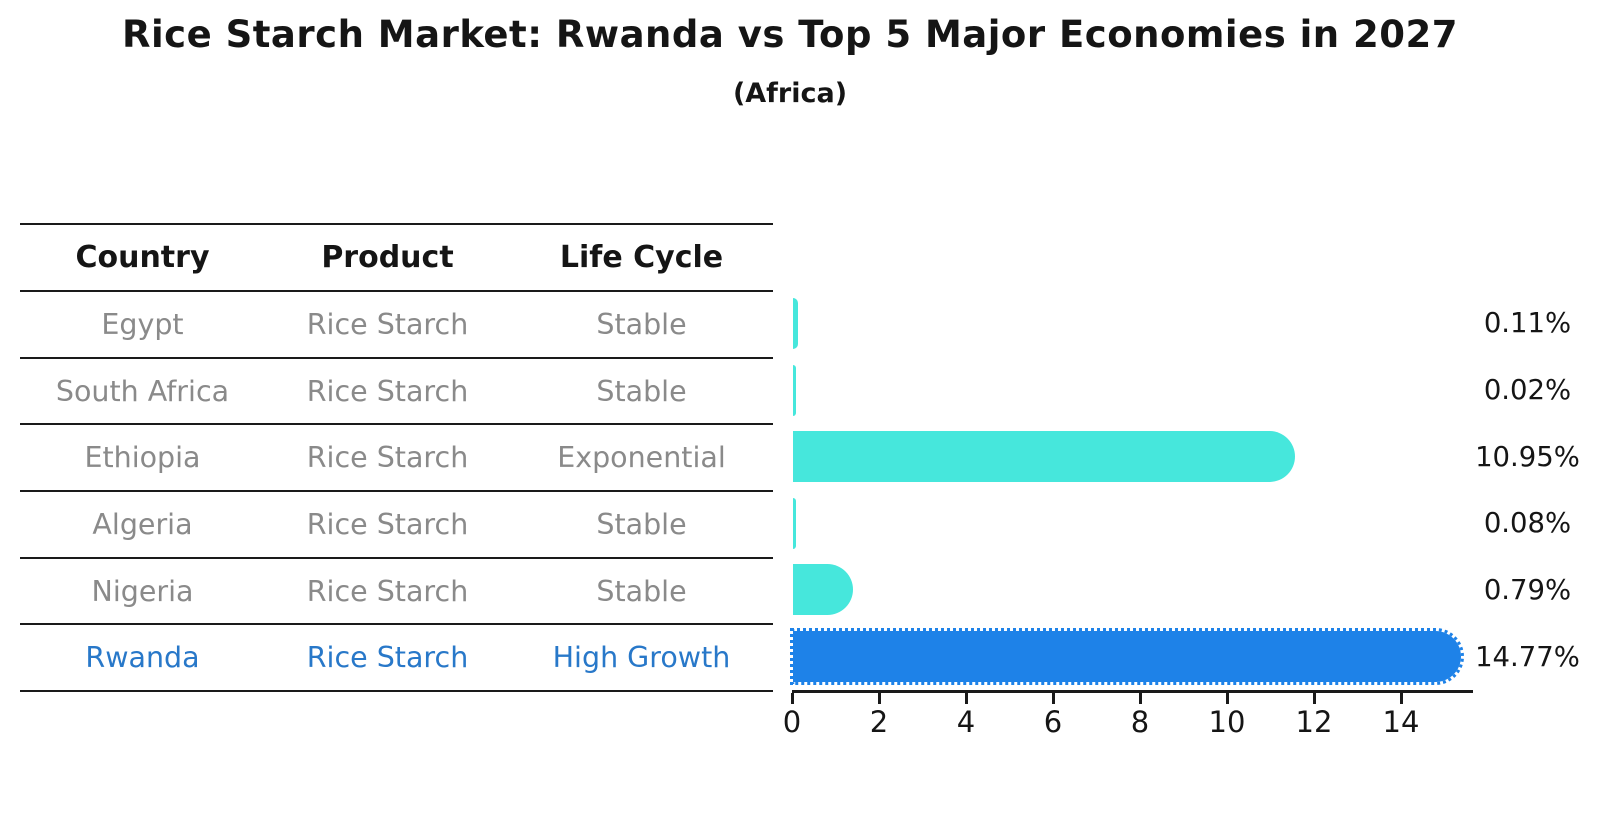 The width and height of the screenshot is (1604, 823). Describe the element at coordinates (1527, 490) in the screenshot. I see `value-label-column: 0.11% 0.02% 10.95% 0.08% 0.79% 14.77%` at that location.